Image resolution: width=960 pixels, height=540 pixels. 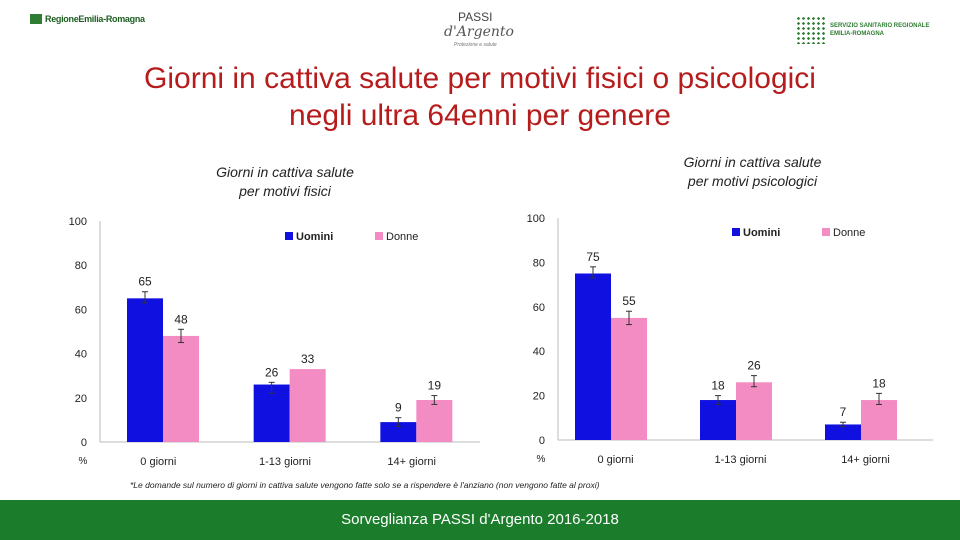 What do you see at coordinates (480, 115) in the screenshot?
I see `page-title-line2: negli ultra 64enni per genere` at bounding box center [480, 115].